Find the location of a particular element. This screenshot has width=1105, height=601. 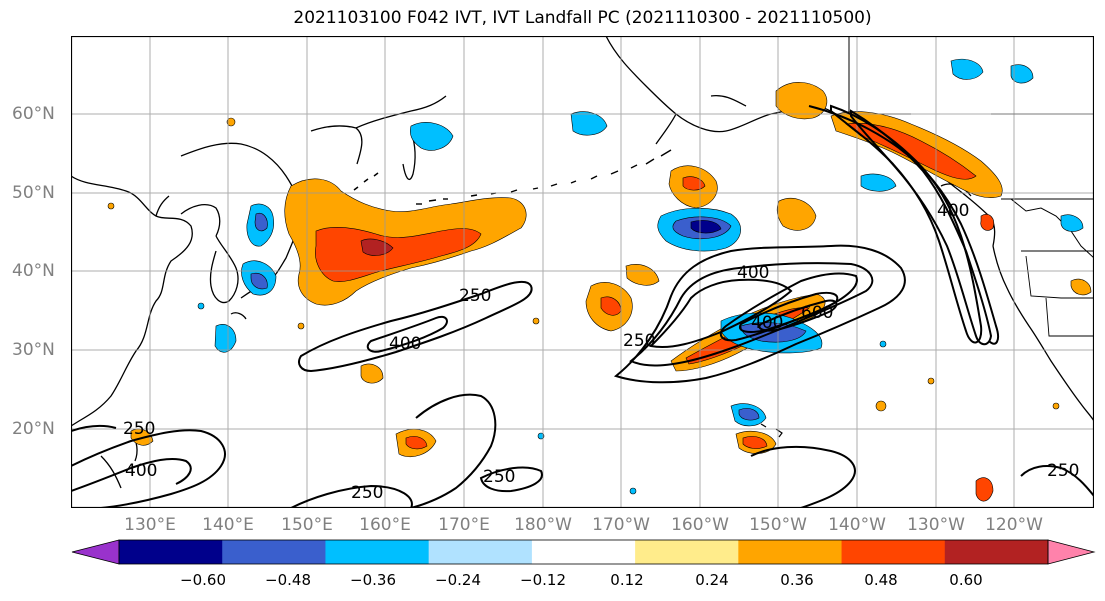

lat-label: 60°N is located at coordinates (33, 114).